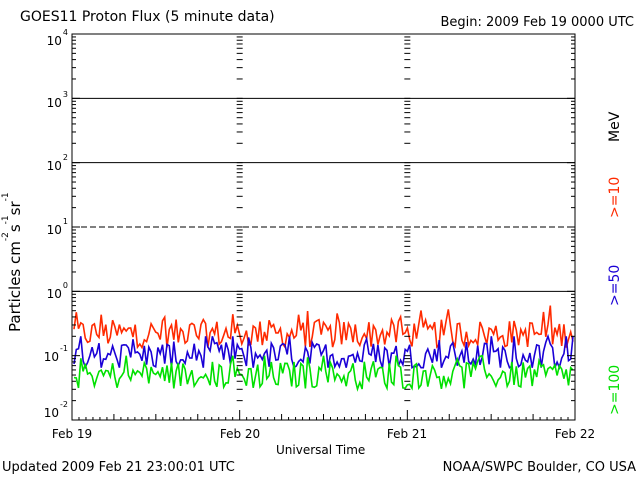 The width and height of the screenshot is (640, 480). I want to click on y-tick-label-1e-1: 10⁻¹, so click(55, 354).